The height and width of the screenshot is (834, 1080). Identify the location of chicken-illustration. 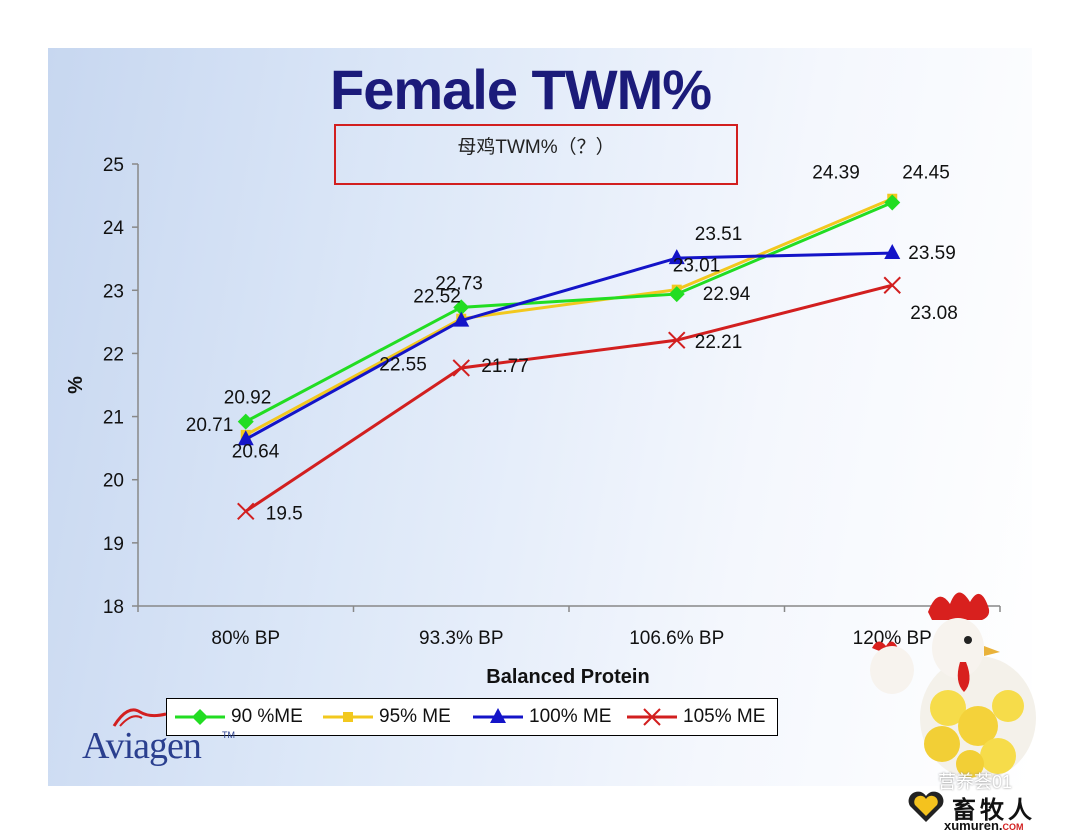
(953, 685).